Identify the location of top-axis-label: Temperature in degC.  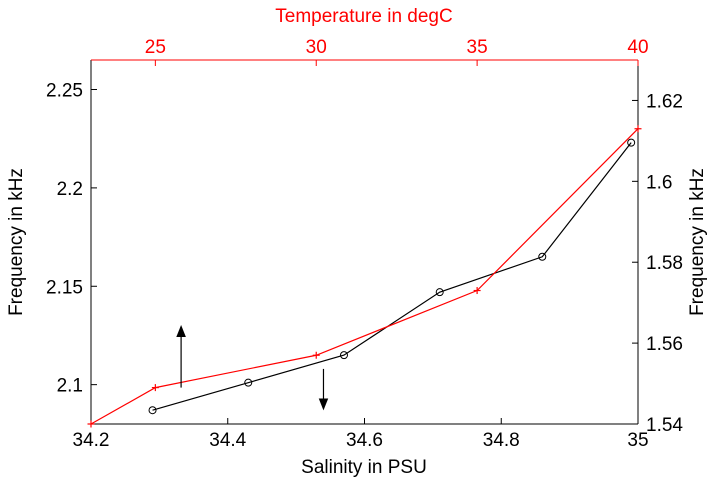
(363, 16).